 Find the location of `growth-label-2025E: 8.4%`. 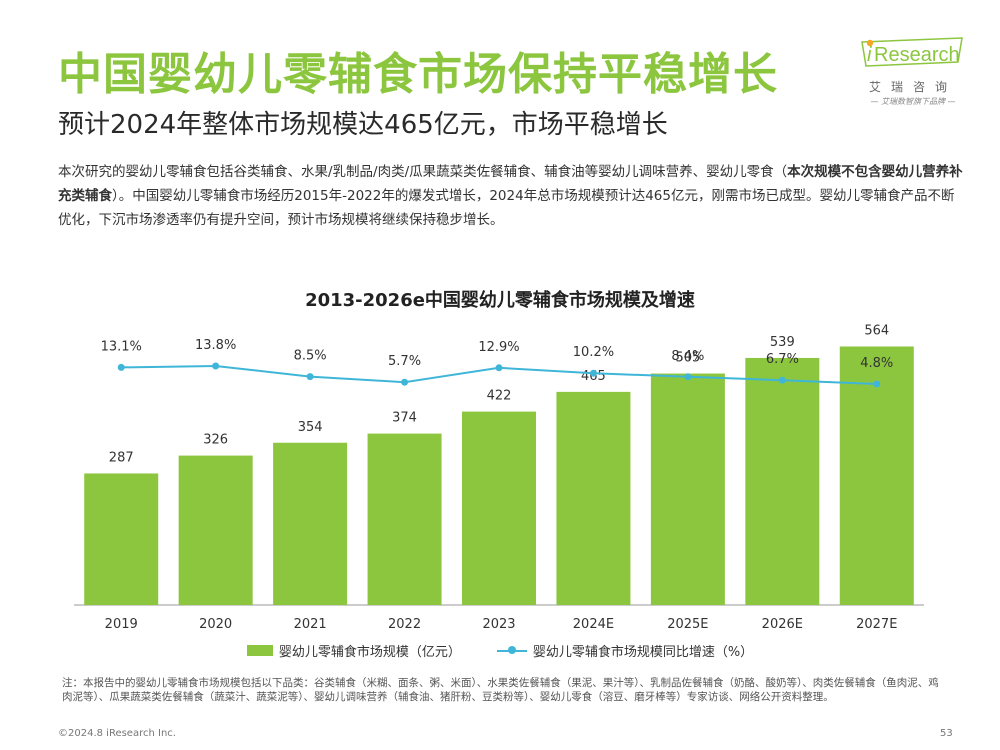

growth-label-2025E: 8.4% is located at coordinates (687, 356).